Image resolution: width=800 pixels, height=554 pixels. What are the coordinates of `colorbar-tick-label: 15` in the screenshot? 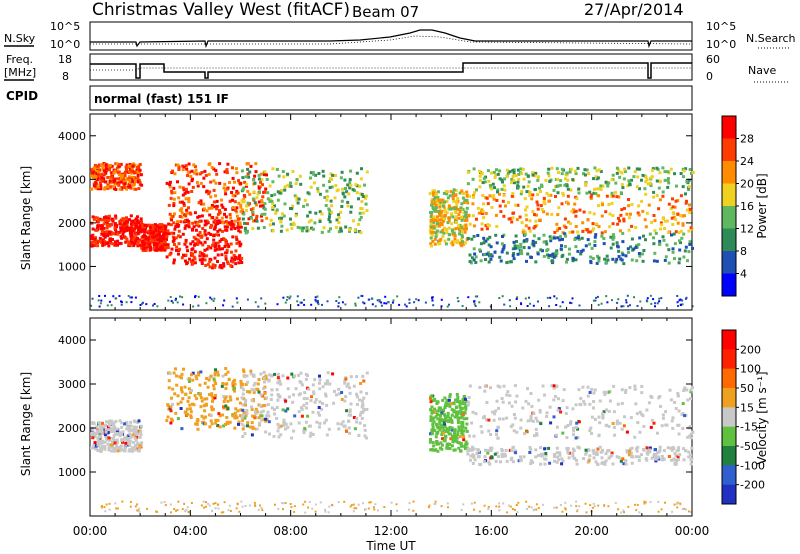 It's located at (747, 407).